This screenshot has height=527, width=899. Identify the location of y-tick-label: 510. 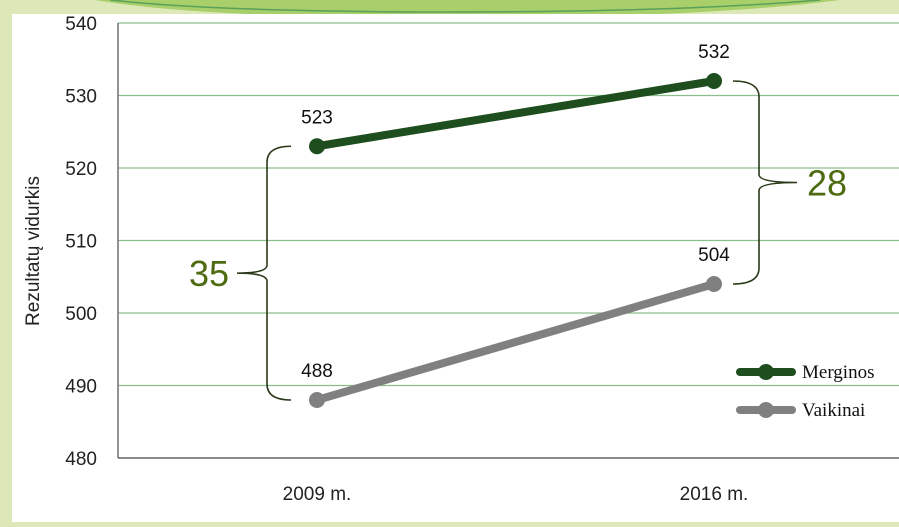
(81, 242).